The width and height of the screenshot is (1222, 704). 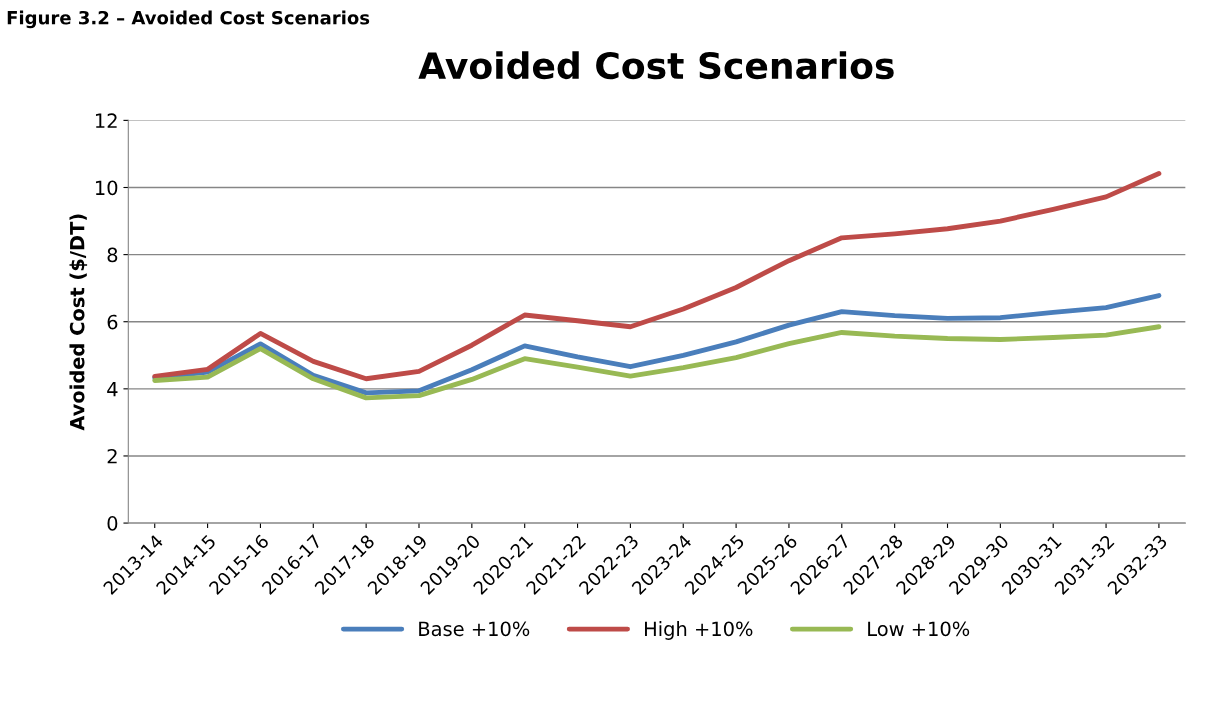 I want to click on y-tick-label: 12, so click(x=106, y=120).